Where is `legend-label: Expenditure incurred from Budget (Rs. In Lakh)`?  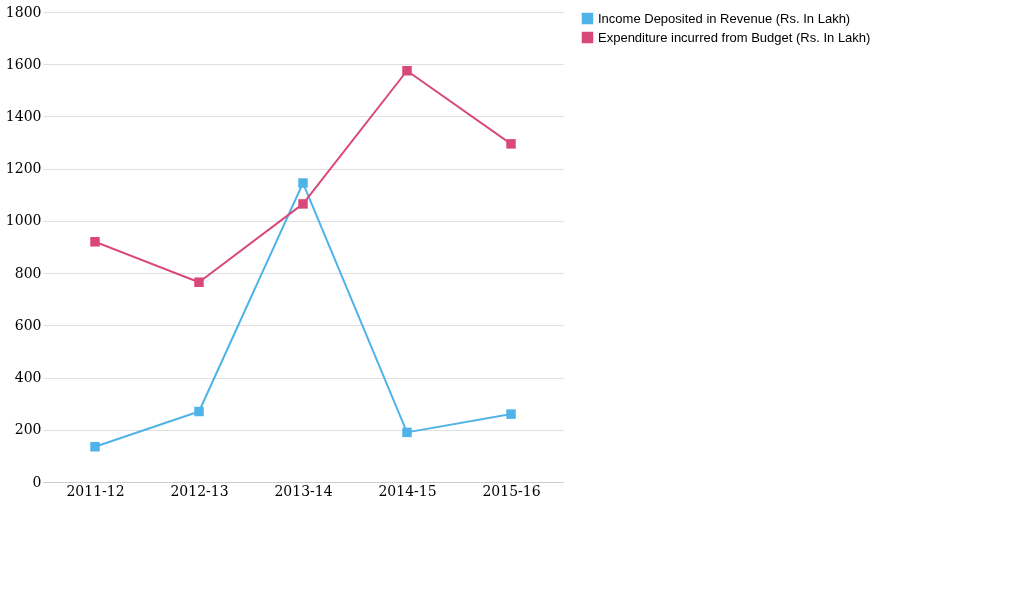
legend-label: Expenditure incurred from Budget (Rs. In Lakh) is located at coordinates (734, 37).